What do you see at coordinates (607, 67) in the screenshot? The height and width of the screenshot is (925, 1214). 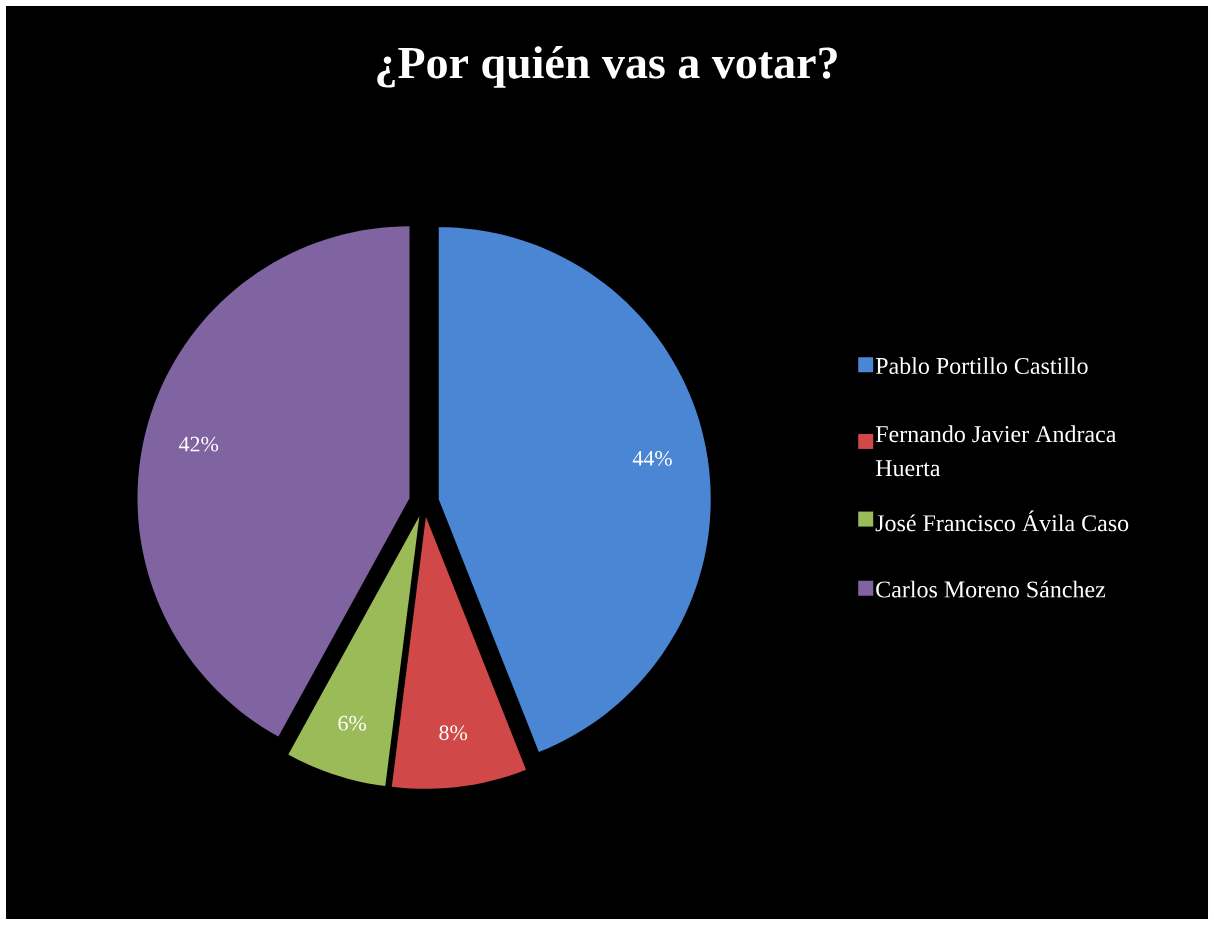 I see `chart-title: ¿Por quién vas a votar?` at bounding box center [607, 67].